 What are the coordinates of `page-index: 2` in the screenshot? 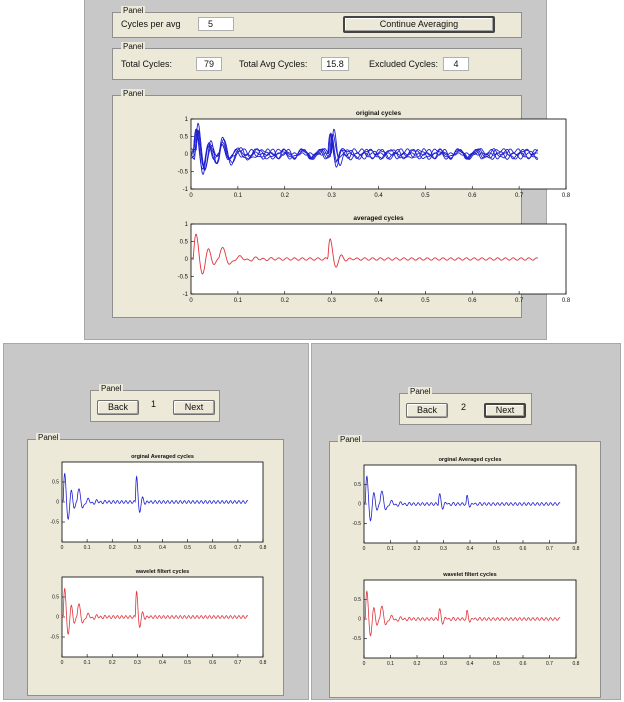 It's located at (464, 407).